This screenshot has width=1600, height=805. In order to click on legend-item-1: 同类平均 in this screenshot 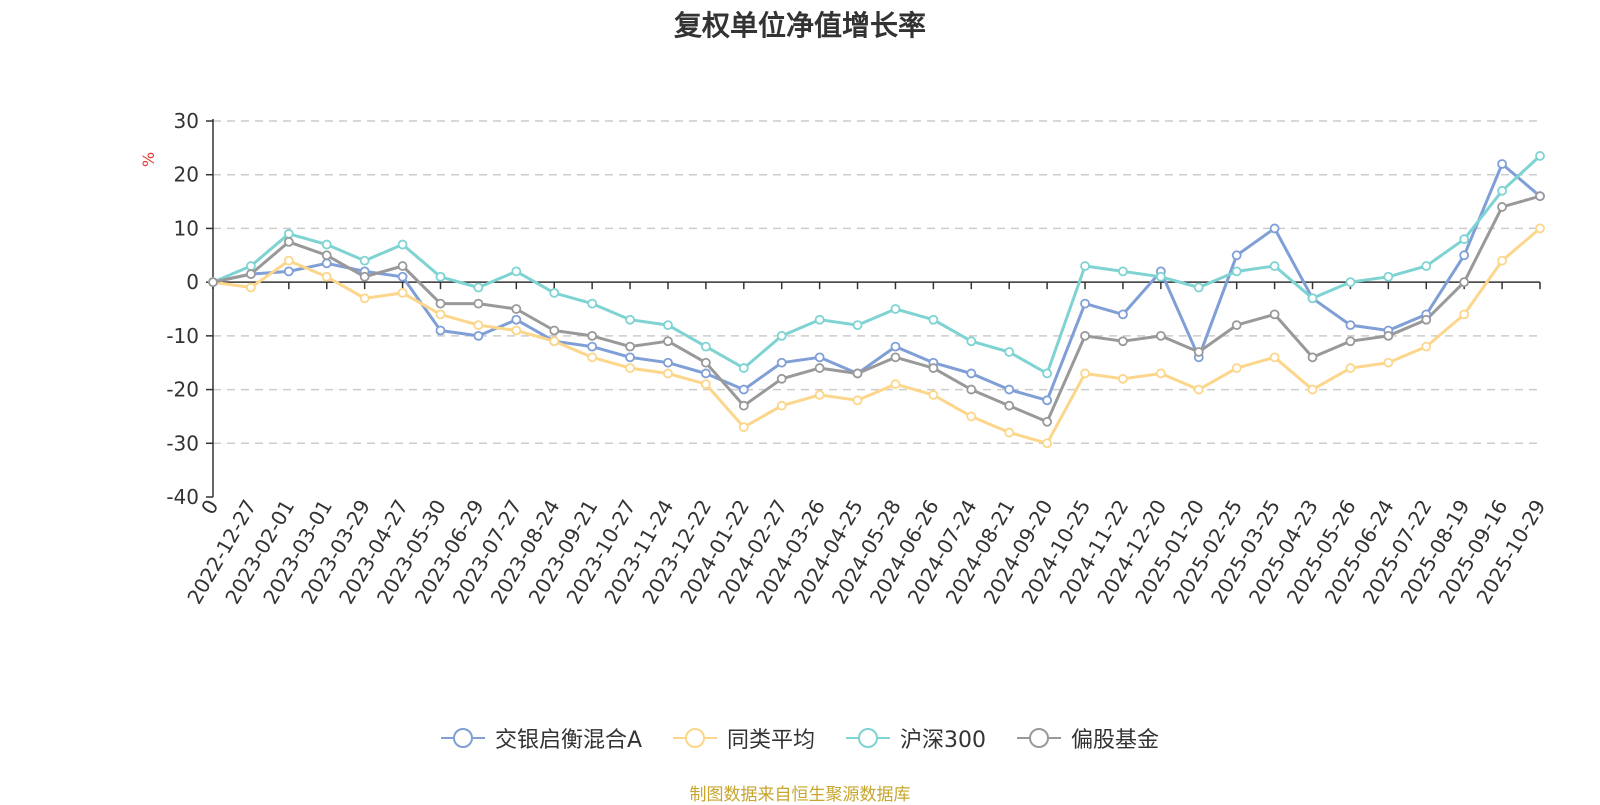, I will do `click(744, 738)`.